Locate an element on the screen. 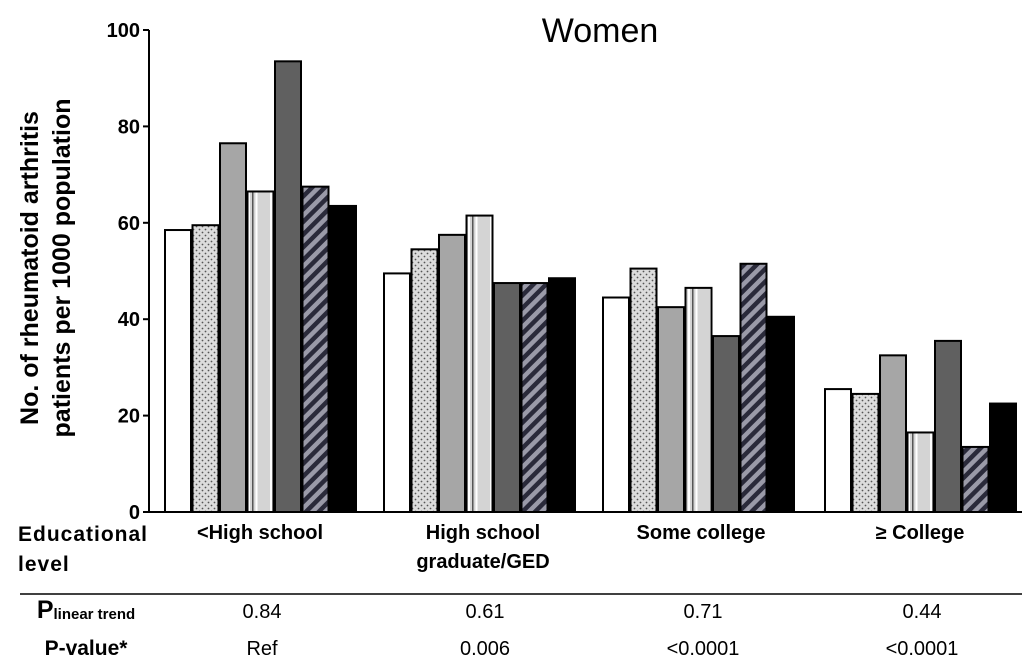  bar-g3-s3 is located at coordinates (671, 409).